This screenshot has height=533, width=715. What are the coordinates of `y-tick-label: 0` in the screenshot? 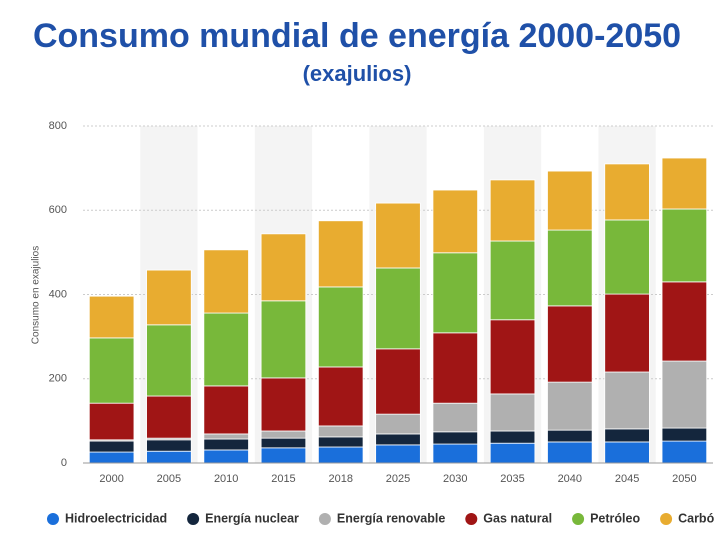 It's located at (64, 463).